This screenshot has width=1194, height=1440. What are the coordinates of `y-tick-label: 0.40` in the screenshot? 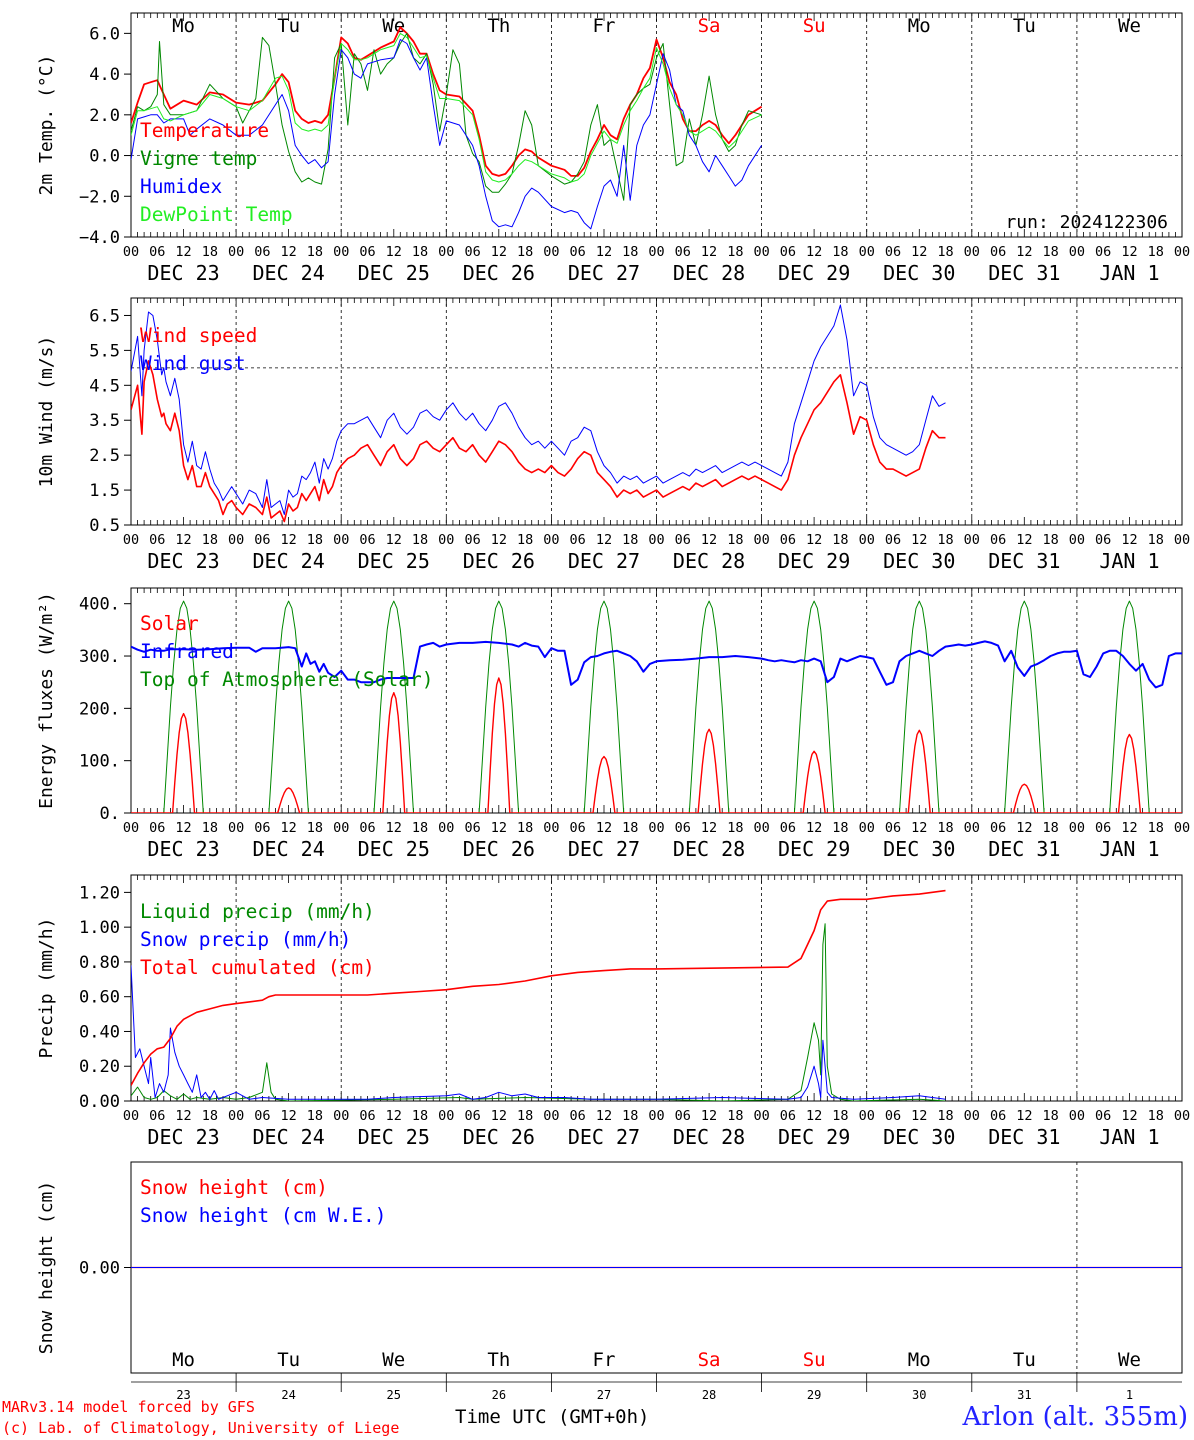 It's located at (99, 1032).